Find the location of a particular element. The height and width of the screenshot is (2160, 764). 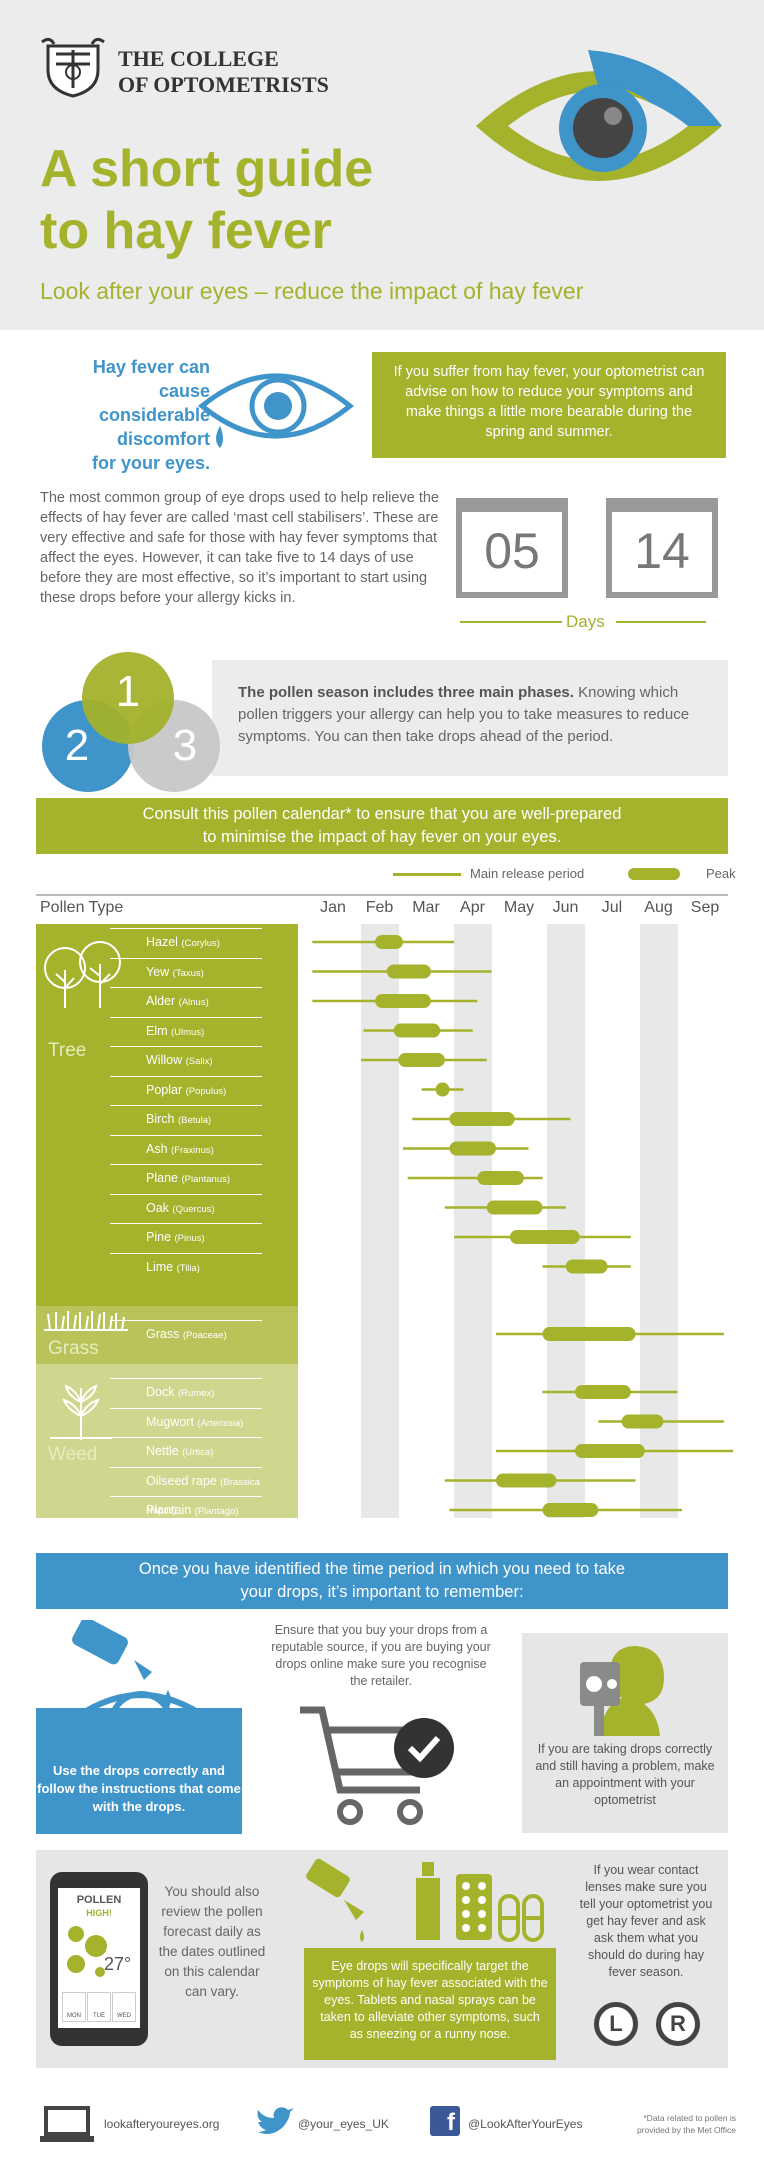

month-feb: Feb is located at coordinates (379, 907).